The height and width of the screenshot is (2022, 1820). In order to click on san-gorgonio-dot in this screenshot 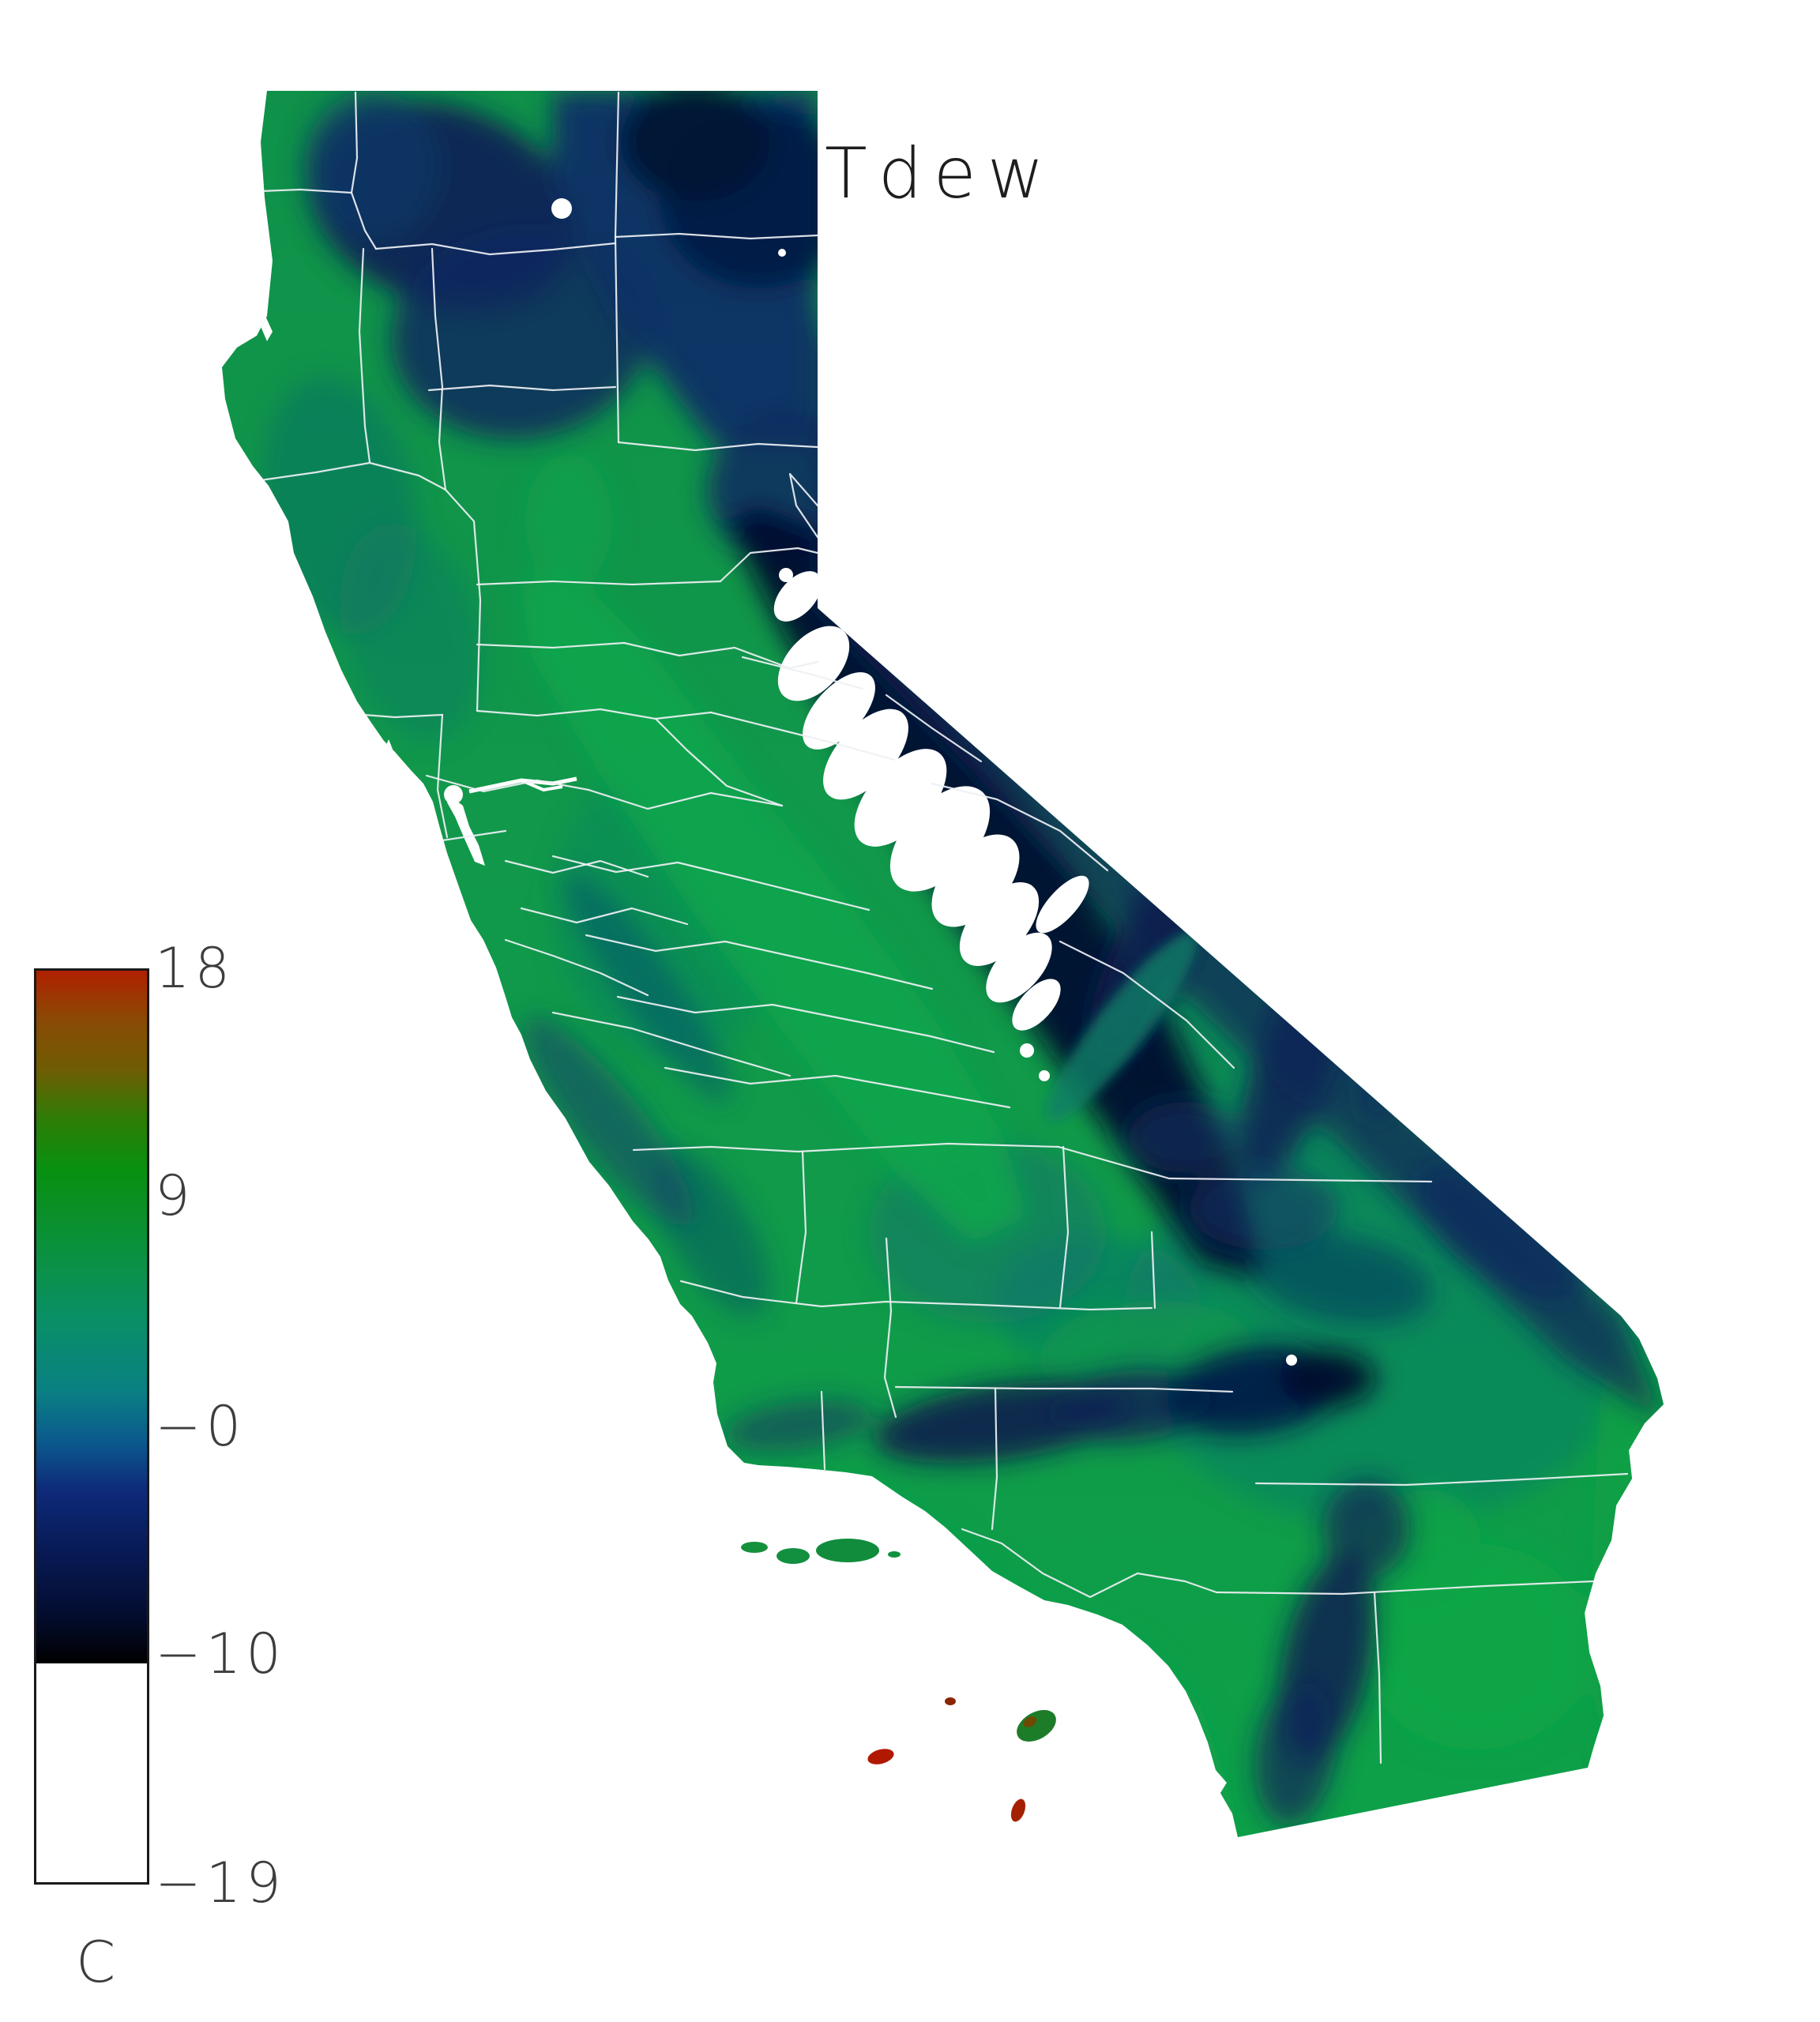, I will do `click(1291, 1360)`.